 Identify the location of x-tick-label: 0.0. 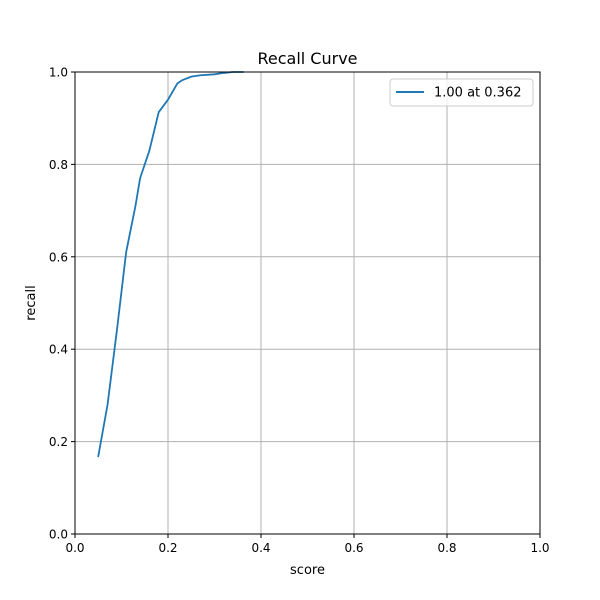
(74, 548).